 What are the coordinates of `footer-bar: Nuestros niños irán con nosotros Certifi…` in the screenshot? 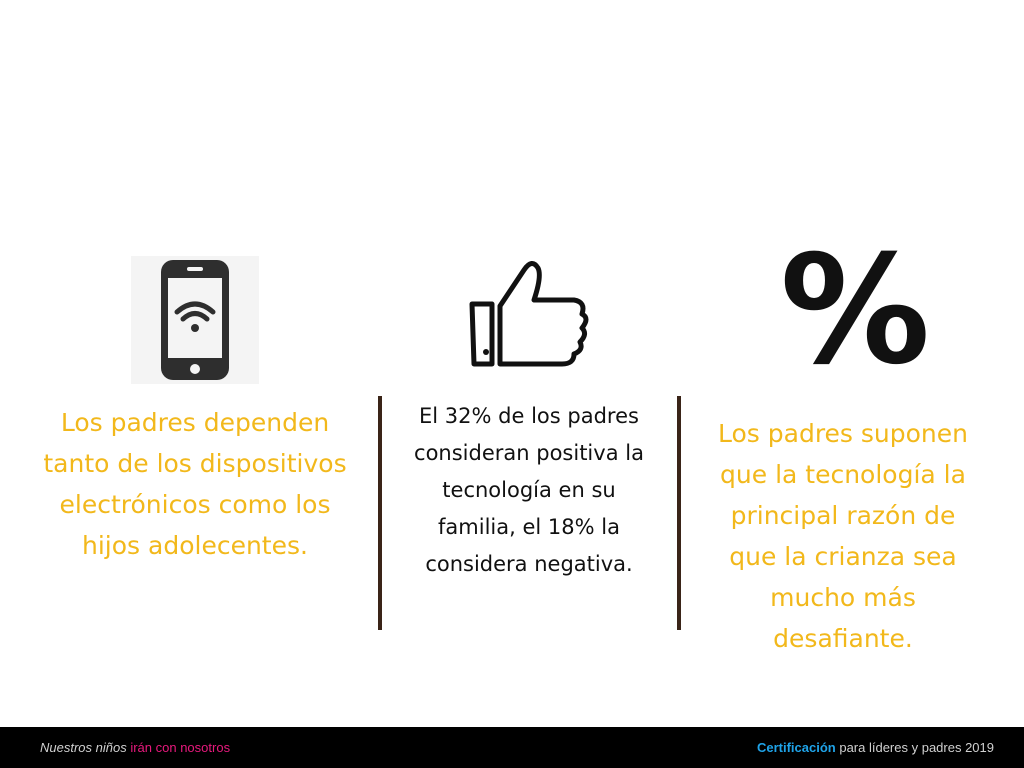 It's located at (512, 747).